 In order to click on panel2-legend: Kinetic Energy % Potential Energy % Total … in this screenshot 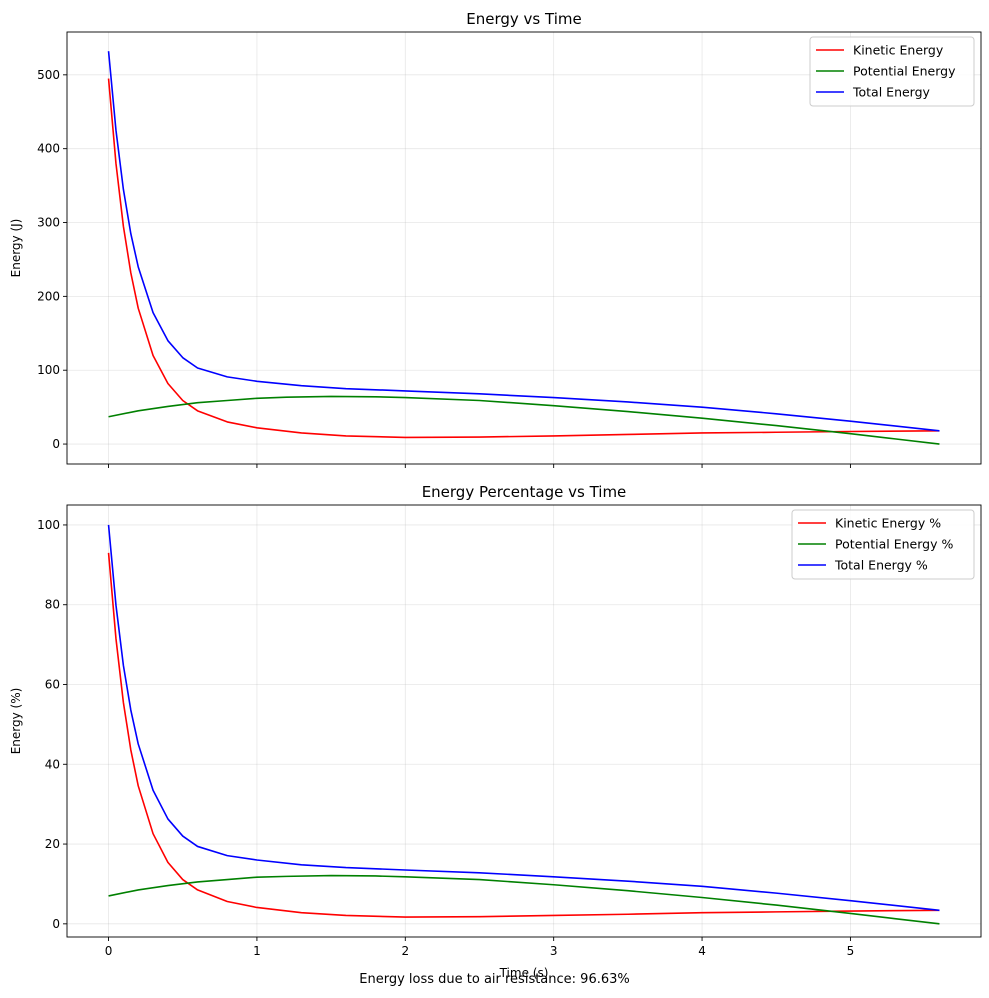, I will do `click(883, 544)`.